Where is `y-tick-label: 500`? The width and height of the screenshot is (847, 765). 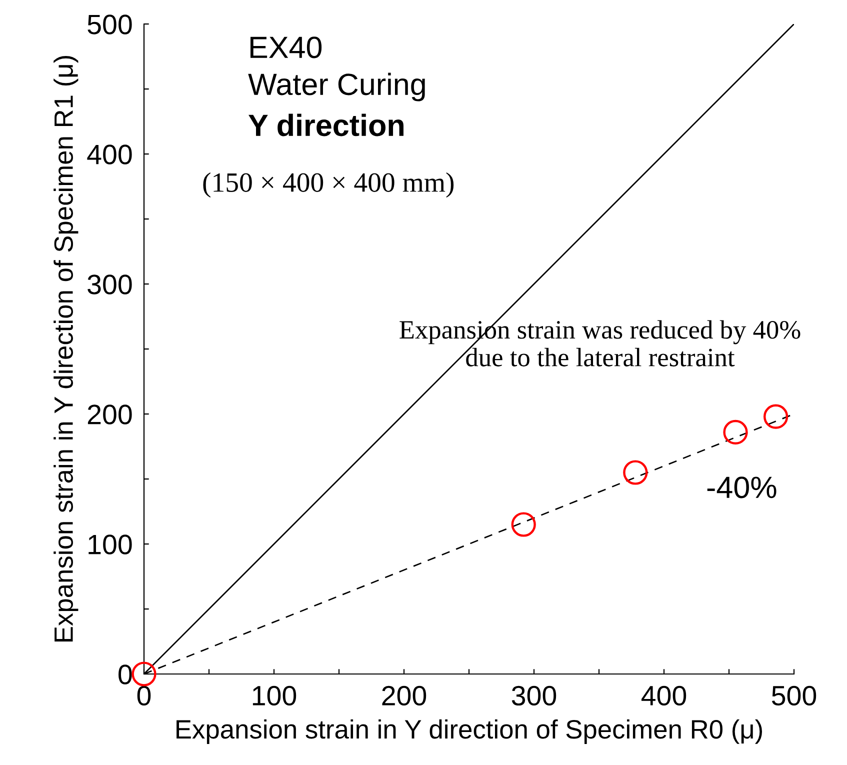
y-tick-label: 500 is located at coordinates (110, 24).